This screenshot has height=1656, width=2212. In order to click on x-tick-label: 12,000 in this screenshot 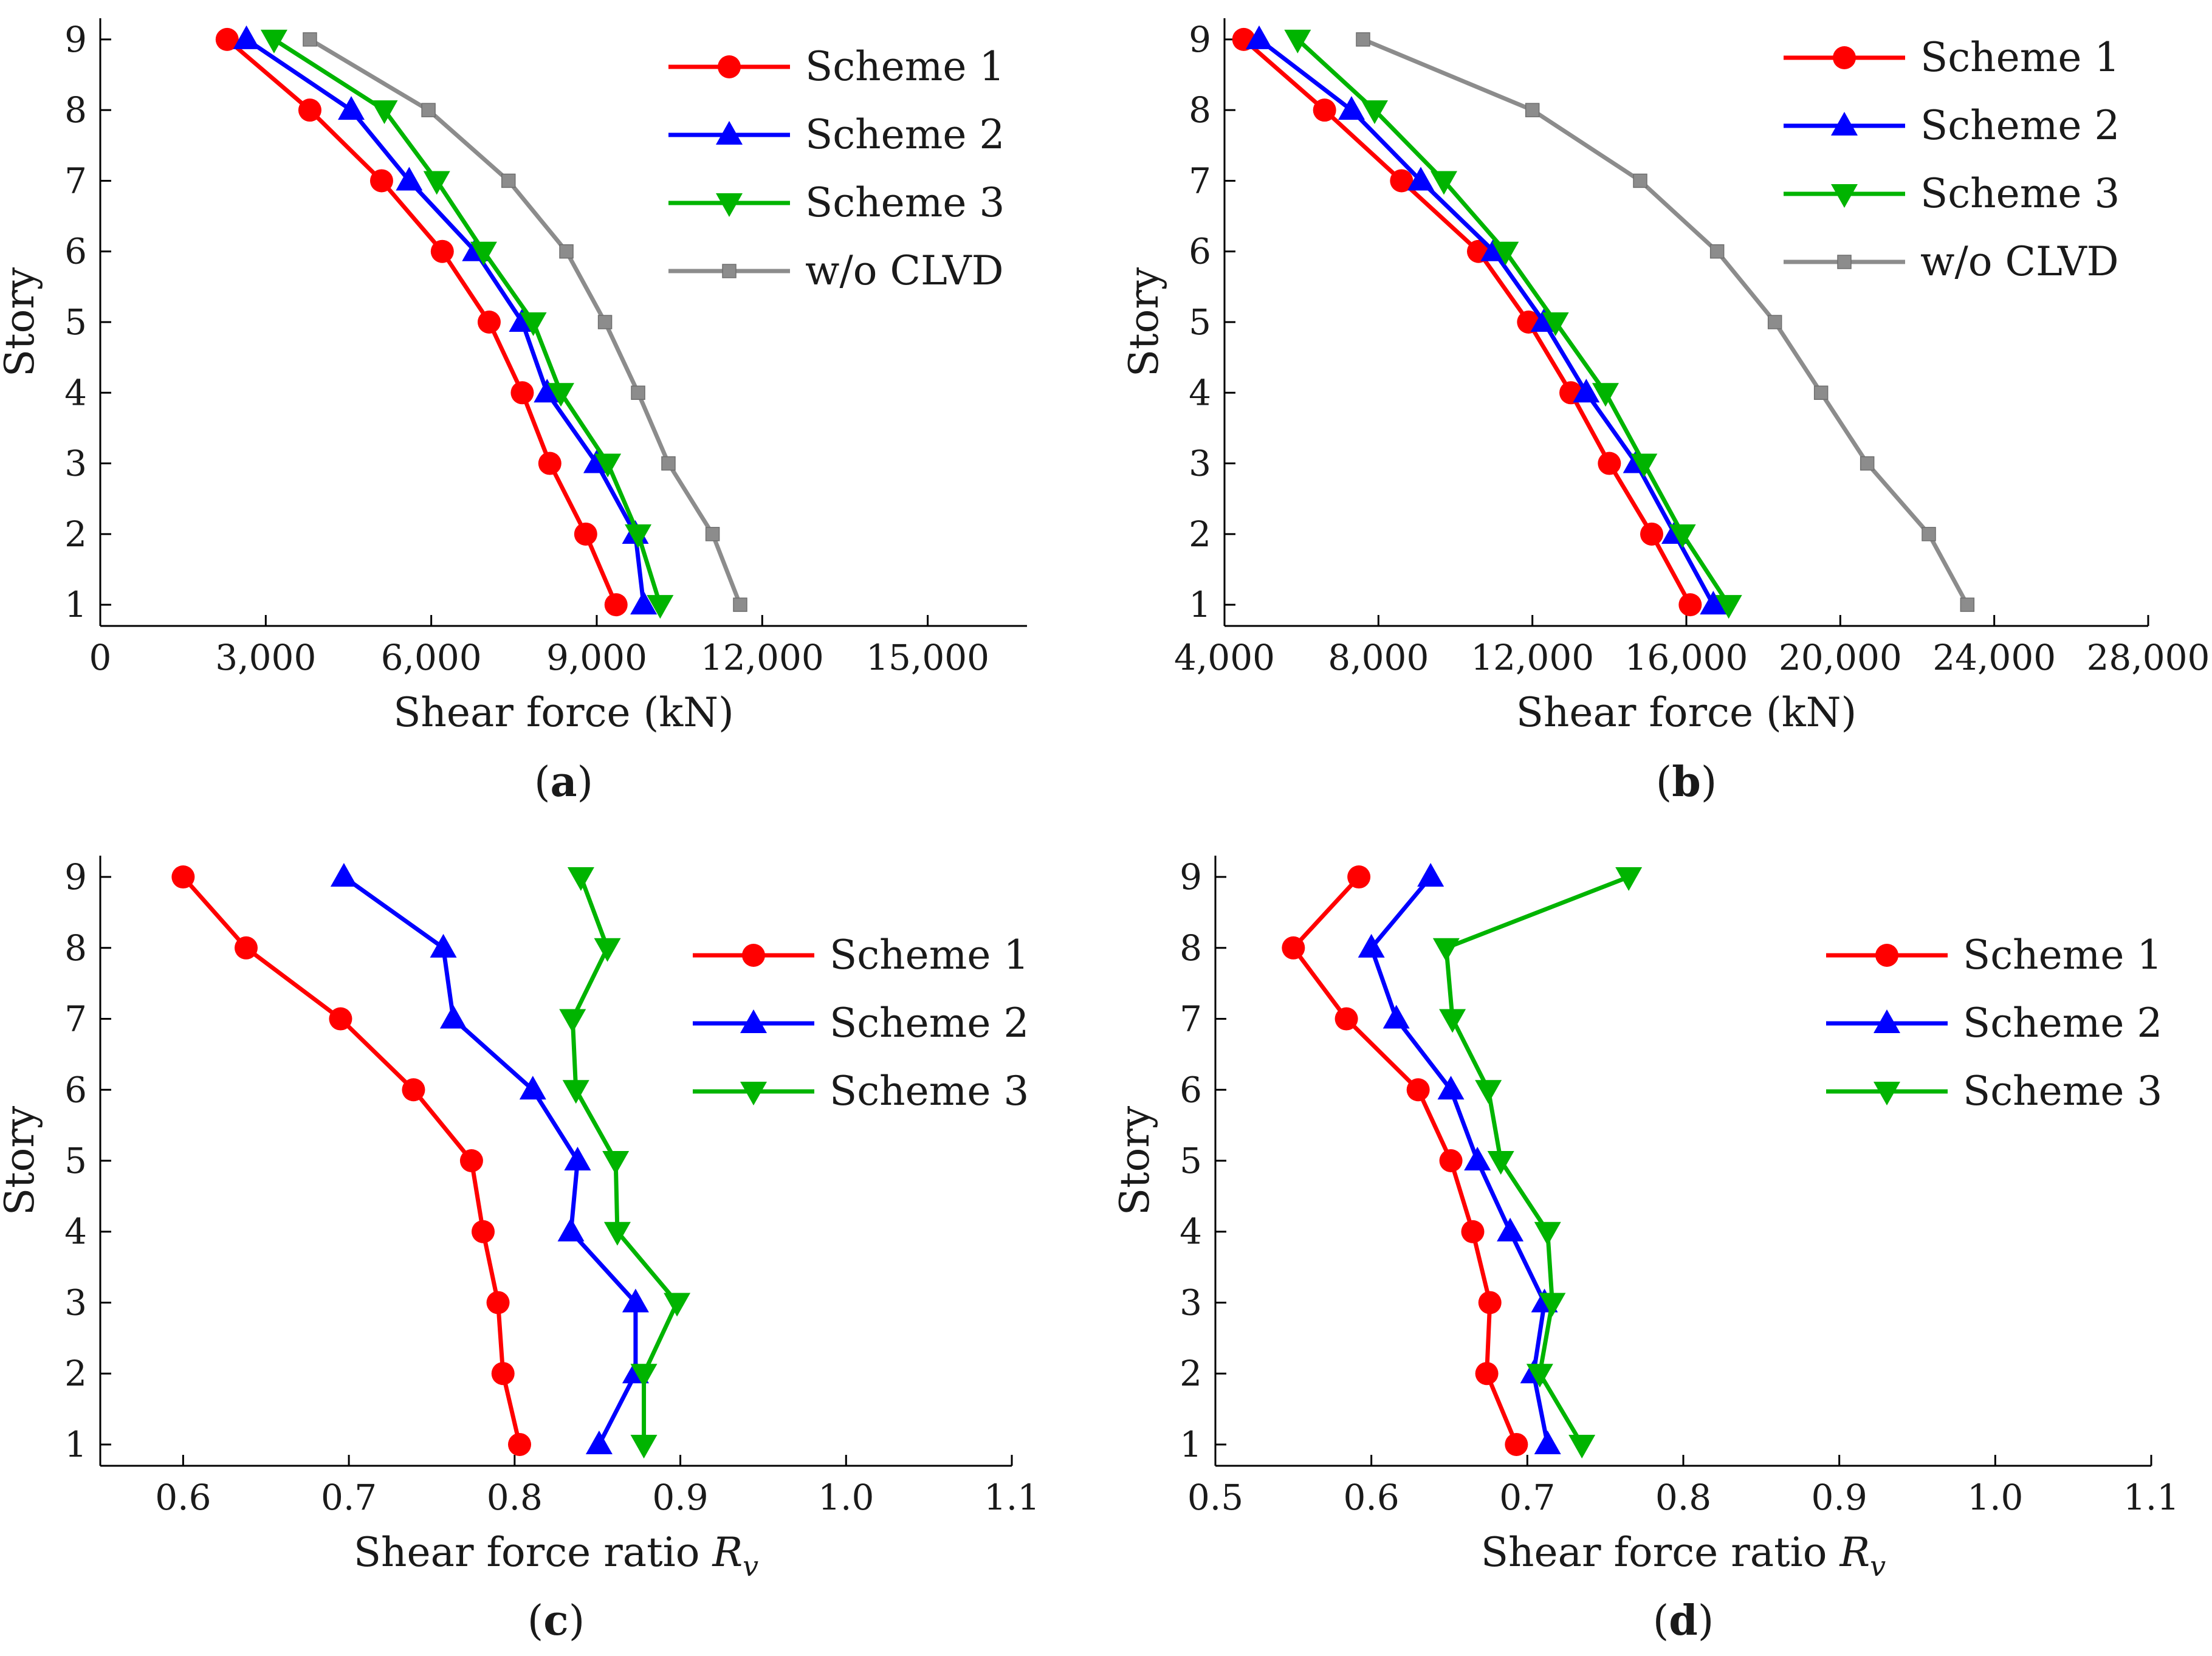, I will do `click(1532, 657)`.